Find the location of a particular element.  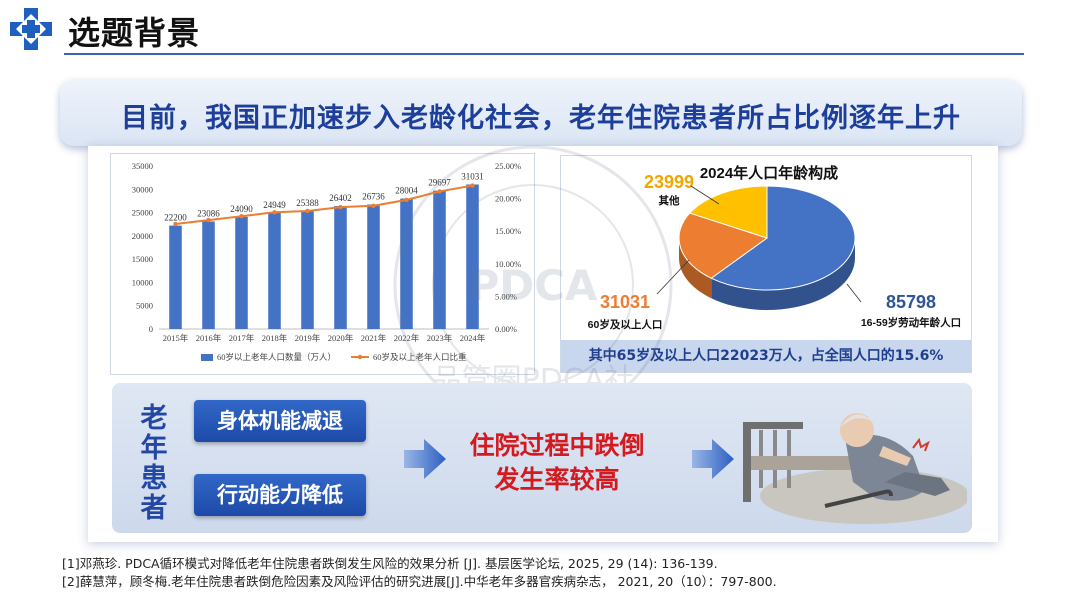

x-tick-label: 2023年 is located at coordinates (440, 338).